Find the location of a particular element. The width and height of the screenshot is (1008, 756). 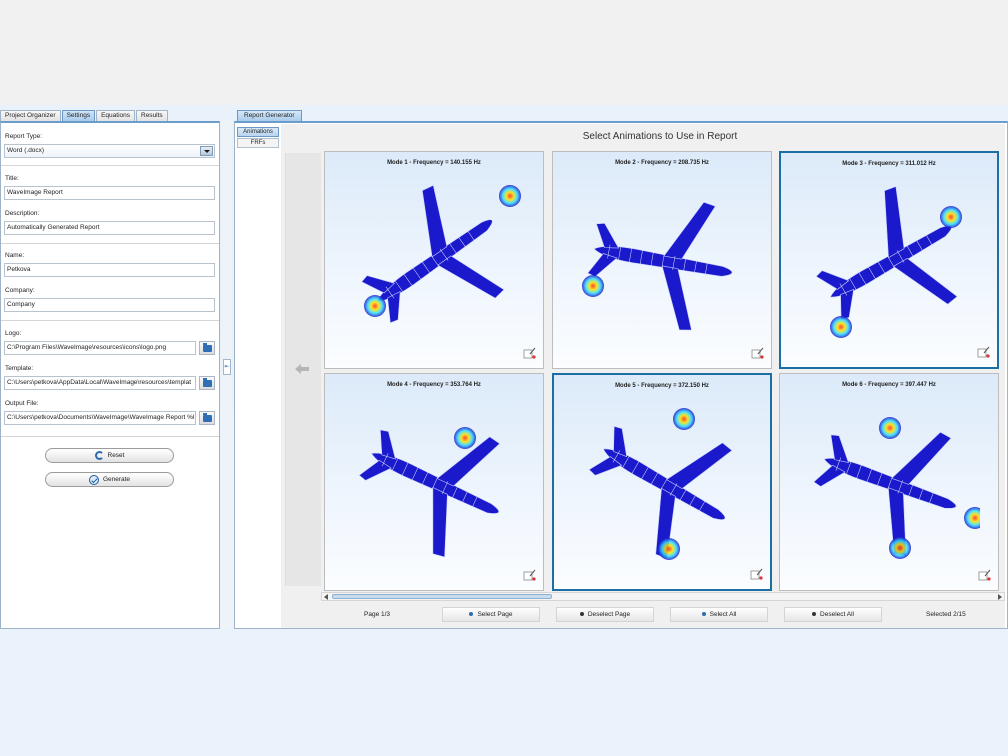

deselect-all-button: Deselect All is located at coordinates (833, 614).